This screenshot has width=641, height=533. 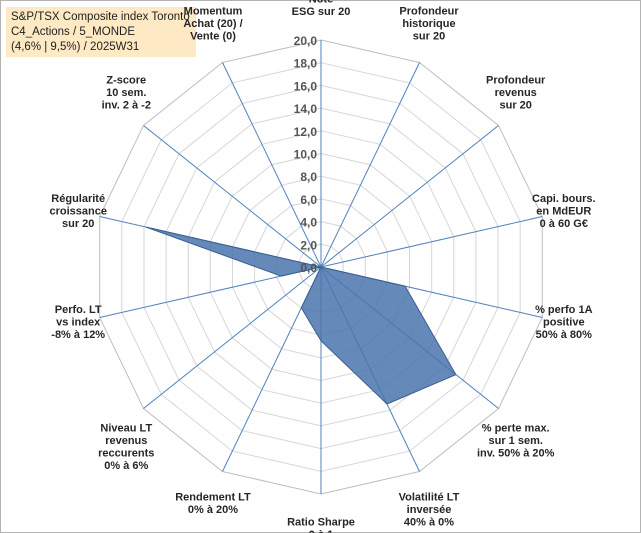 What do you see at coordinates (212, 24) in the screenshot?
I see `axis-label-line: Achat (20) /` at bounding box center [212, 24].